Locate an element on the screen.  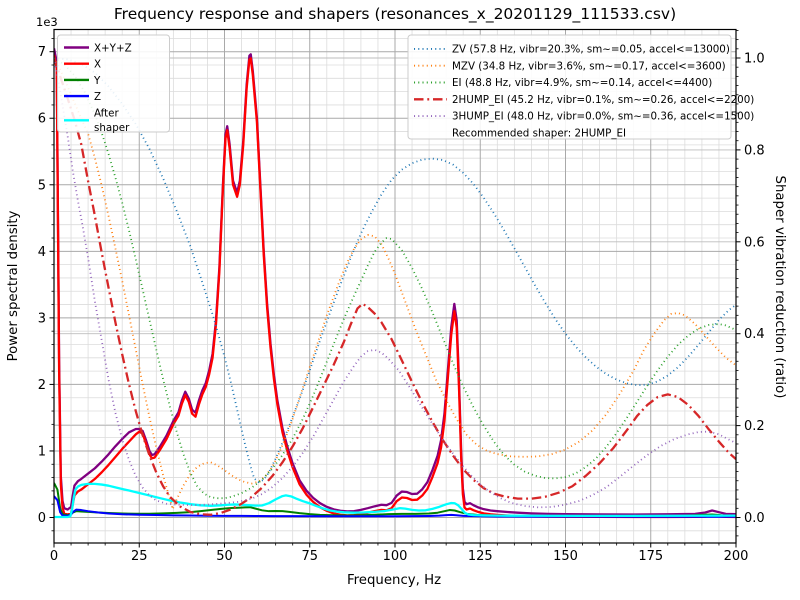
y-axis-offset-text: 1e3 is located at coordinates (47, 22).